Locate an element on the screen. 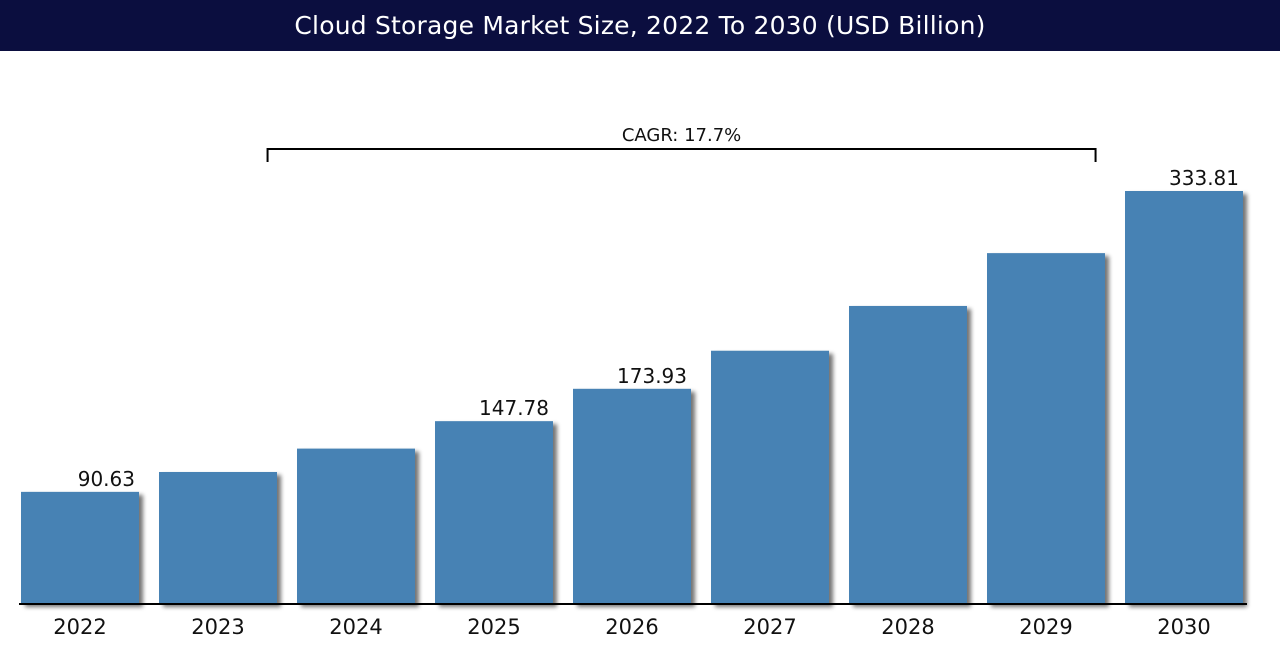 This screenshot has width=1280, height=659. x-tick-label-2026: 2026 is located at coordinates (631, 627).